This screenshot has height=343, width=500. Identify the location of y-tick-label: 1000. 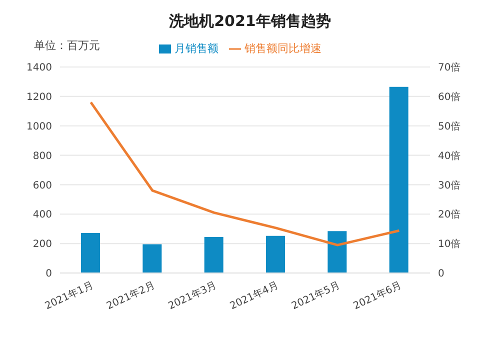
(39, 126).